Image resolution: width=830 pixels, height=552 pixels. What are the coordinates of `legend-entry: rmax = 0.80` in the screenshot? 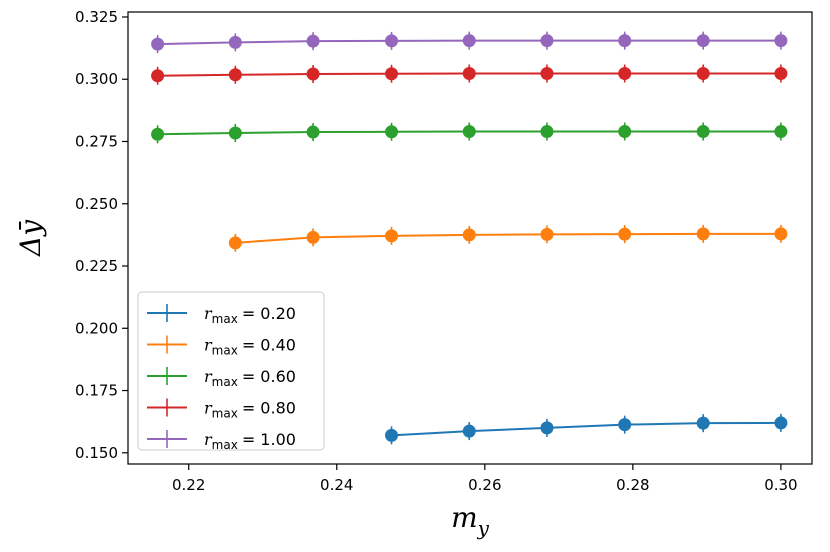 It's located at (221, 409).